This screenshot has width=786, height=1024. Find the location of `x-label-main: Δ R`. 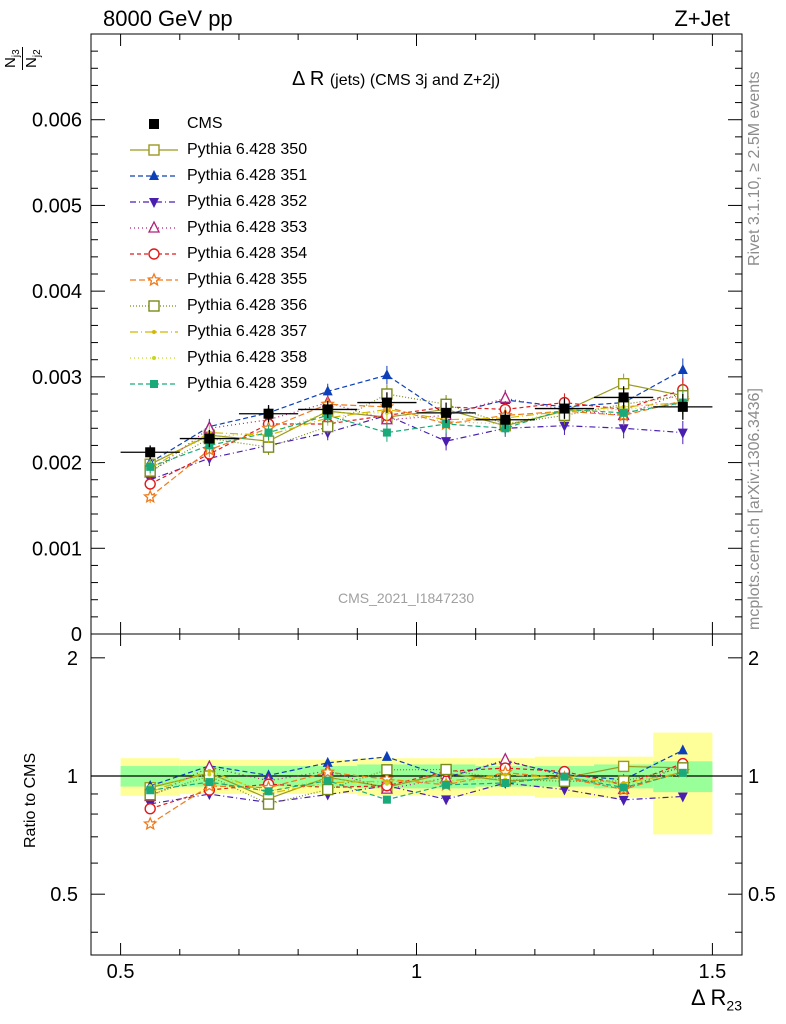

x-label-main: Δ R is located at coordinates (708, 997).